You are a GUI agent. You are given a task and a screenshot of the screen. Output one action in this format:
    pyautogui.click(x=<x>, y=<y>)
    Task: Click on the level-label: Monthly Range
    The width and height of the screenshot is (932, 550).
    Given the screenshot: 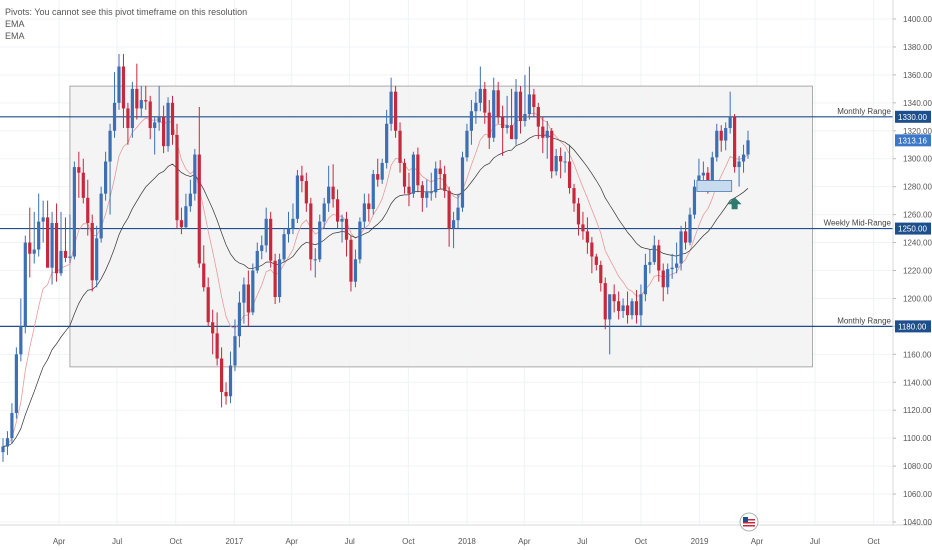 What is the action you would take?
    pyautogui.click(x=864, y=320)
    